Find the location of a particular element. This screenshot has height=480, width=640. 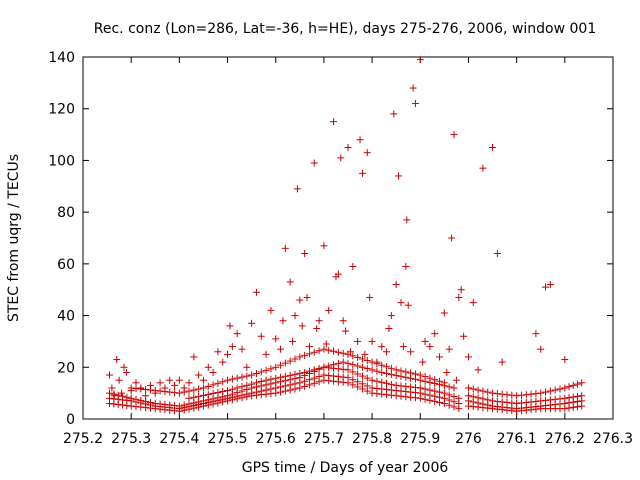

y-tick-label: 60 is located at coordinates (66, 265).